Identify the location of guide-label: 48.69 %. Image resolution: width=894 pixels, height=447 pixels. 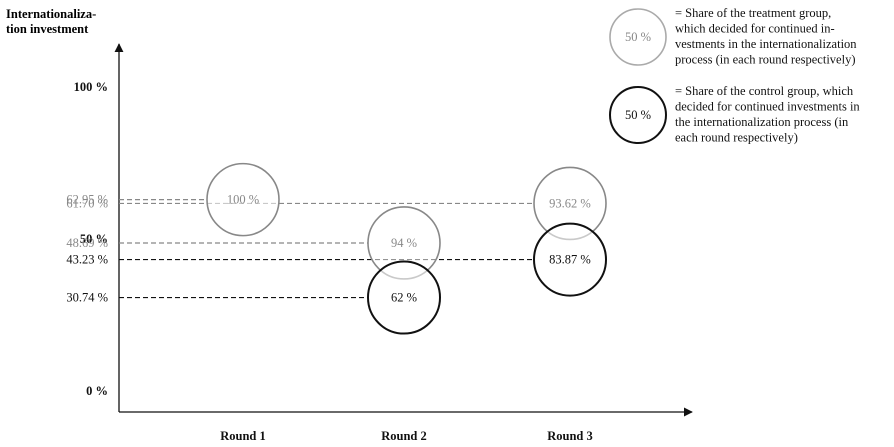
(87, 243).